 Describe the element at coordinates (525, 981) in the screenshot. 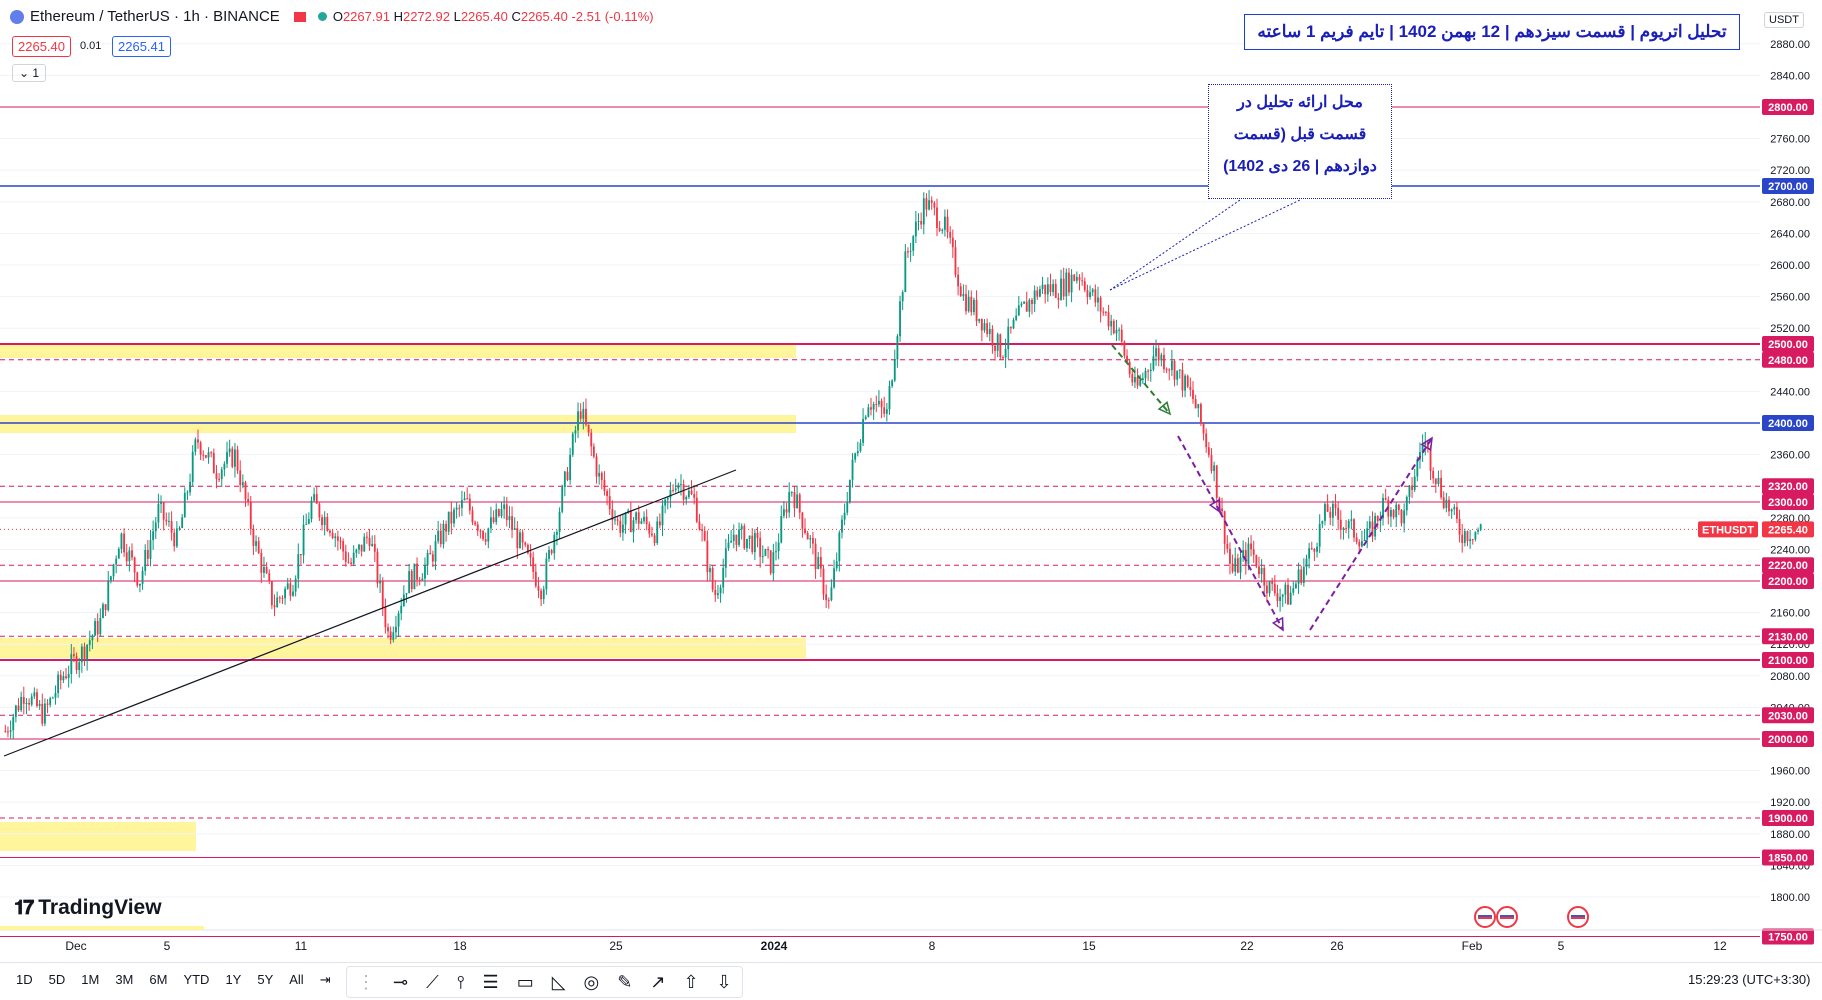

I see `rectangle-icon: ▭` at that location.